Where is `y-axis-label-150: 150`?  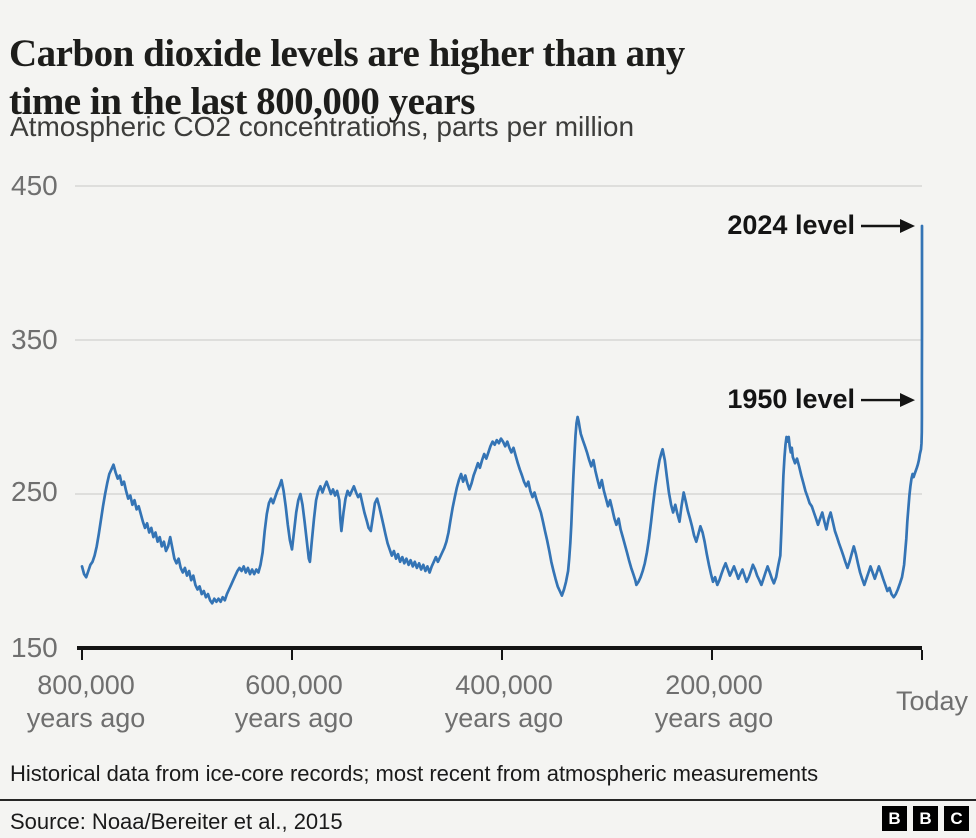 y-axis-label-150: 150 is located at coordinates (34, 647).